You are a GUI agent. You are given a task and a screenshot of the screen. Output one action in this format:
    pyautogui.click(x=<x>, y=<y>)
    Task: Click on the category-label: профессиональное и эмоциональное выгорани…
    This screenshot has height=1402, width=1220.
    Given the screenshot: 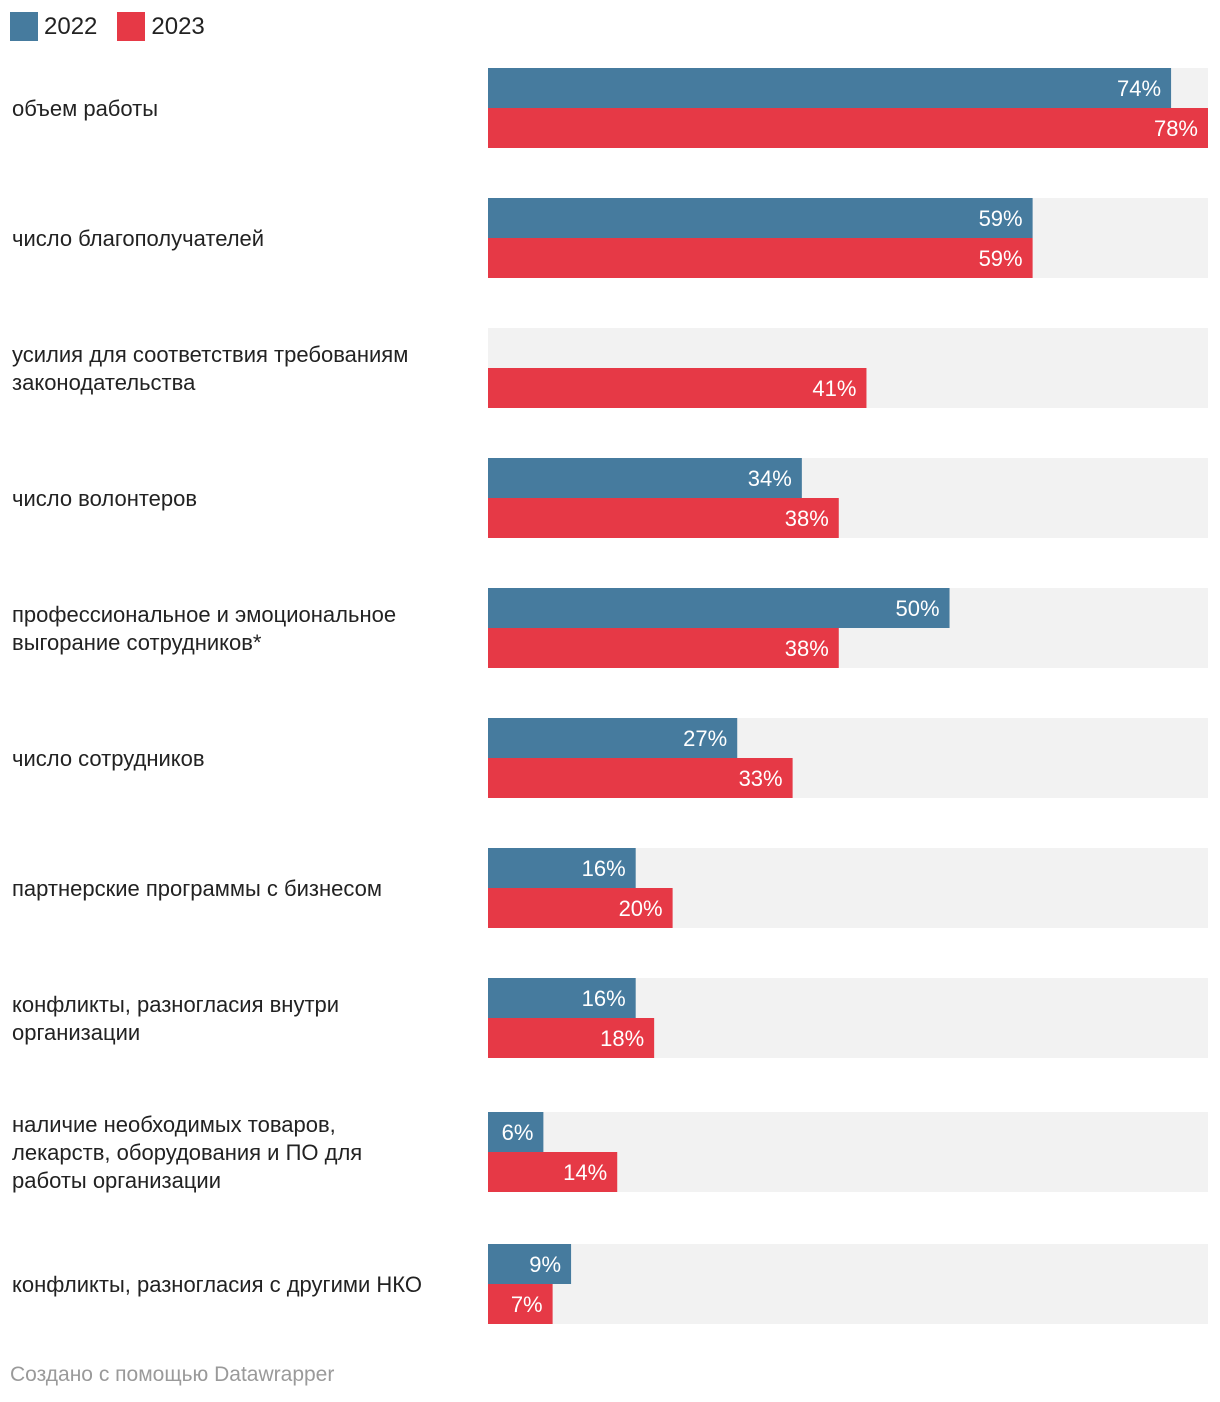 What is the action you would take?
    pyautogui.click(x=204, y=628)
    